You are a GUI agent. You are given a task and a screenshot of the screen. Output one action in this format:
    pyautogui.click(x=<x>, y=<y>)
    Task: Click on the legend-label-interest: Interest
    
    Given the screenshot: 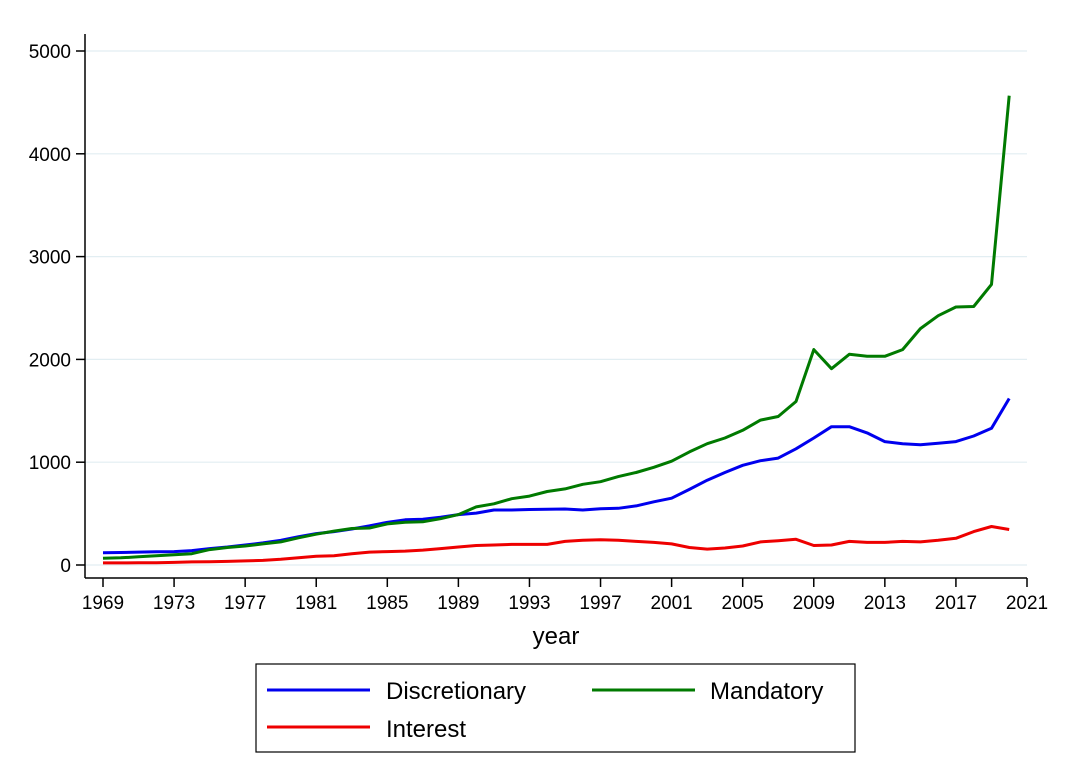 What is the action you would take?
    pyautogui.click(x=426, y=729)
    